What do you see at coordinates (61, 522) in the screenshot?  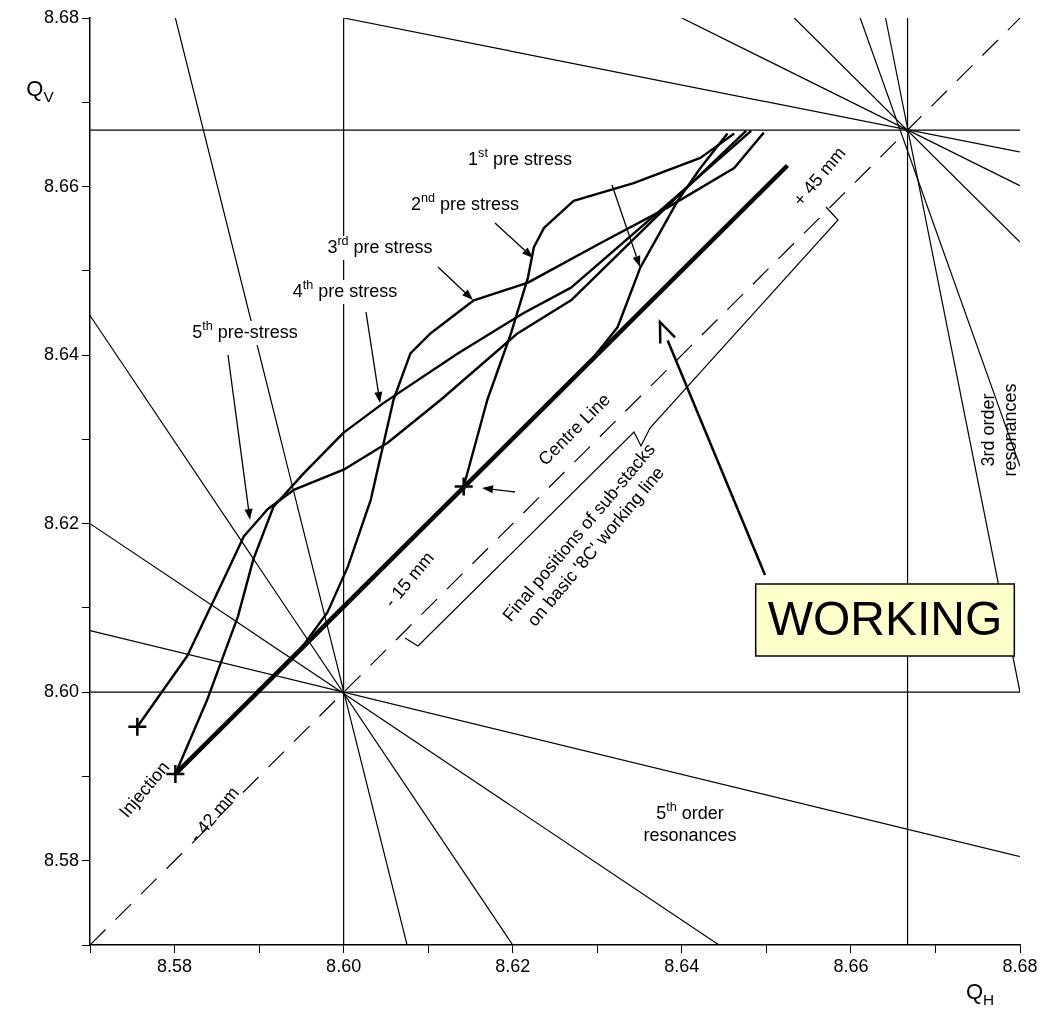 I see `y-tick-label: 8.62` at bounding box center [61, 522].